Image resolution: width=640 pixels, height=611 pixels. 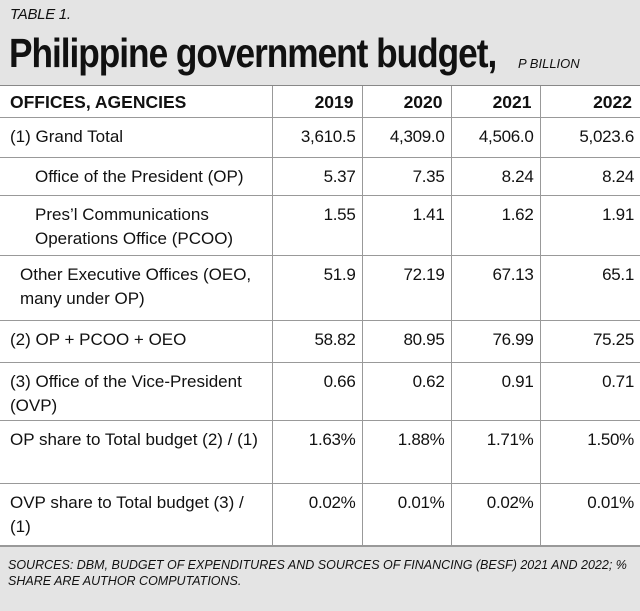 I want to click on cell-value: 75.25, so click(x=589, y=341).